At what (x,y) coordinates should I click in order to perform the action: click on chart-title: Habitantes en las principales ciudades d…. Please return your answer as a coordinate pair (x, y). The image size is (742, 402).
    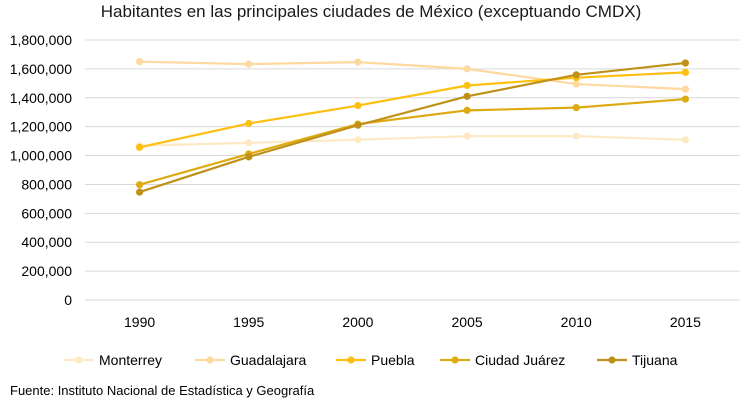
    Looking at the image, I should click on (371, 11).